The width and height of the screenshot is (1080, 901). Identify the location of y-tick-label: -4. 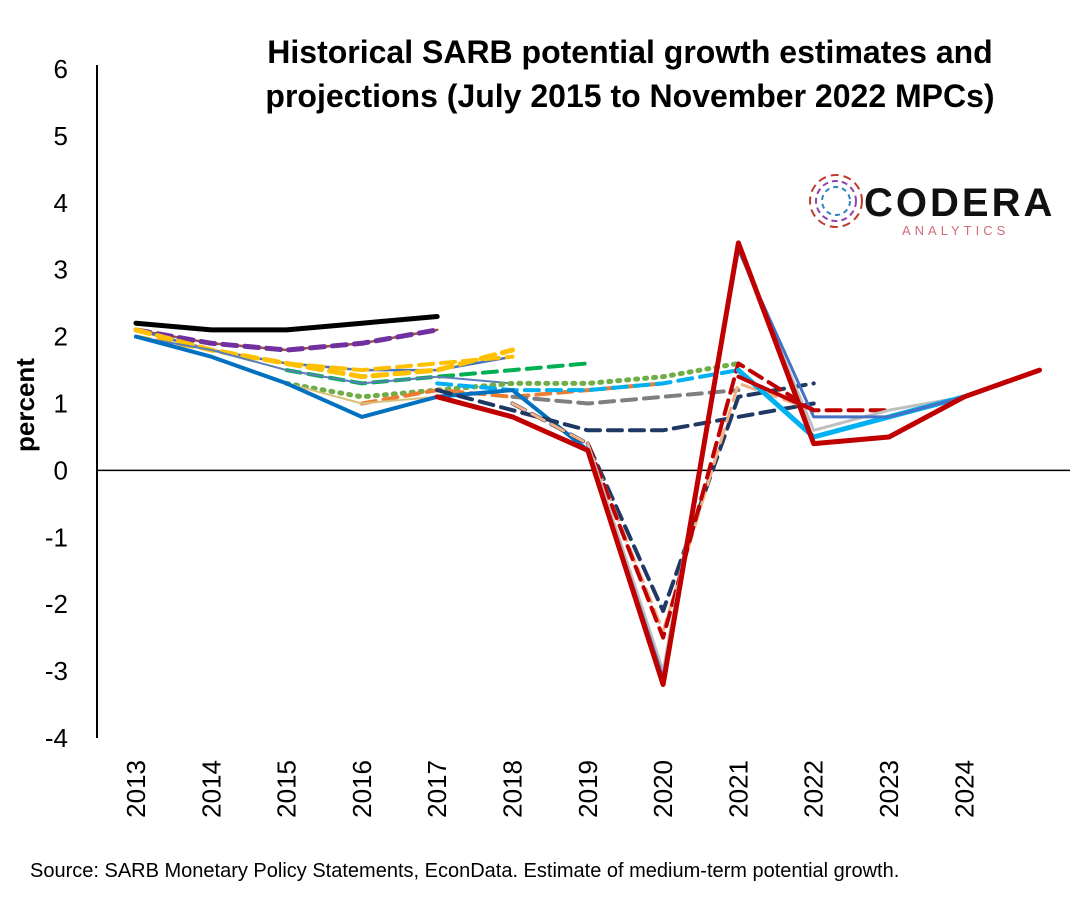
(56, 738).